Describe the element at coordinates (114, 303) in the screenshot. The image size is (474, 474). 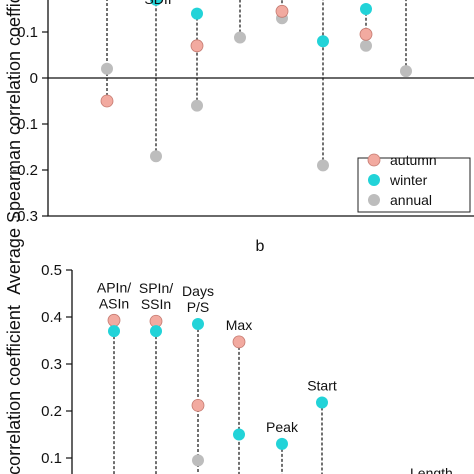
I see `point-label: ASIn` at that location.